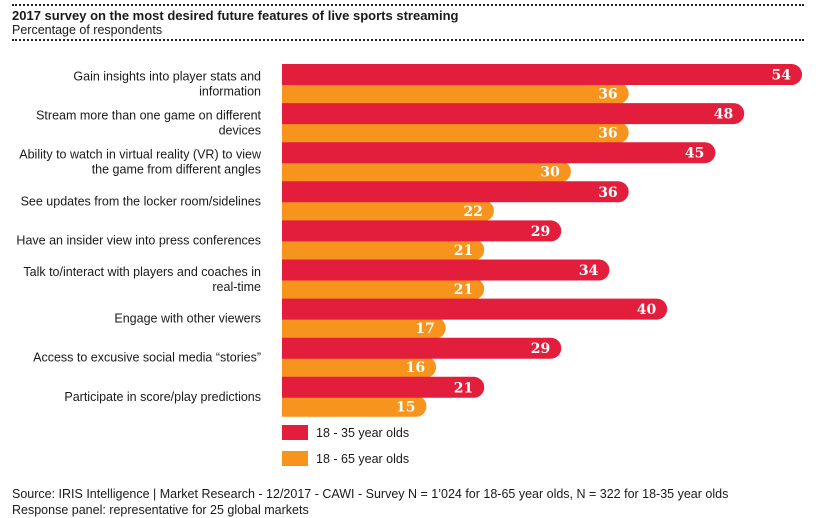 This screenshot has height=518, width=816. What do you see at coordinates (162, 397) in the screenshot?
I see `category-label: Participate in score/play predictions` at bounding box center [162, 397].